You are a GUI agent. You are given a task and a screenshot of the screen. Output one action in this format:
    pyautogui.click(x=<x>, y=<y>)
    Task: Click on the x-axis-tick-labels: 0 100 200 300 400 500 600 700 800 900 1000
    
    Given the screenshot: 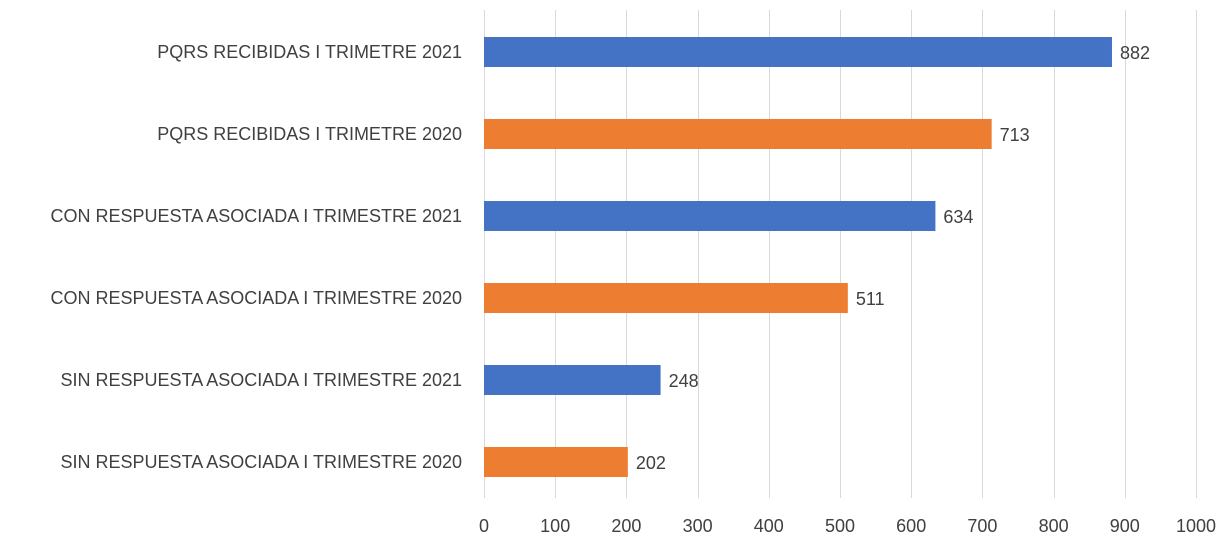 What is the action you would take?
    pyautogui.click(x=847, y=526)
    